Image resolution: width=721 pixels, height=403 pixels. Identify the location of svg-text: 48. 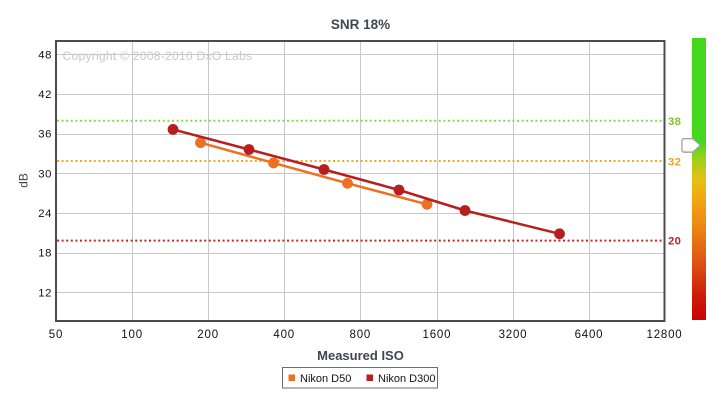
(45, 55).